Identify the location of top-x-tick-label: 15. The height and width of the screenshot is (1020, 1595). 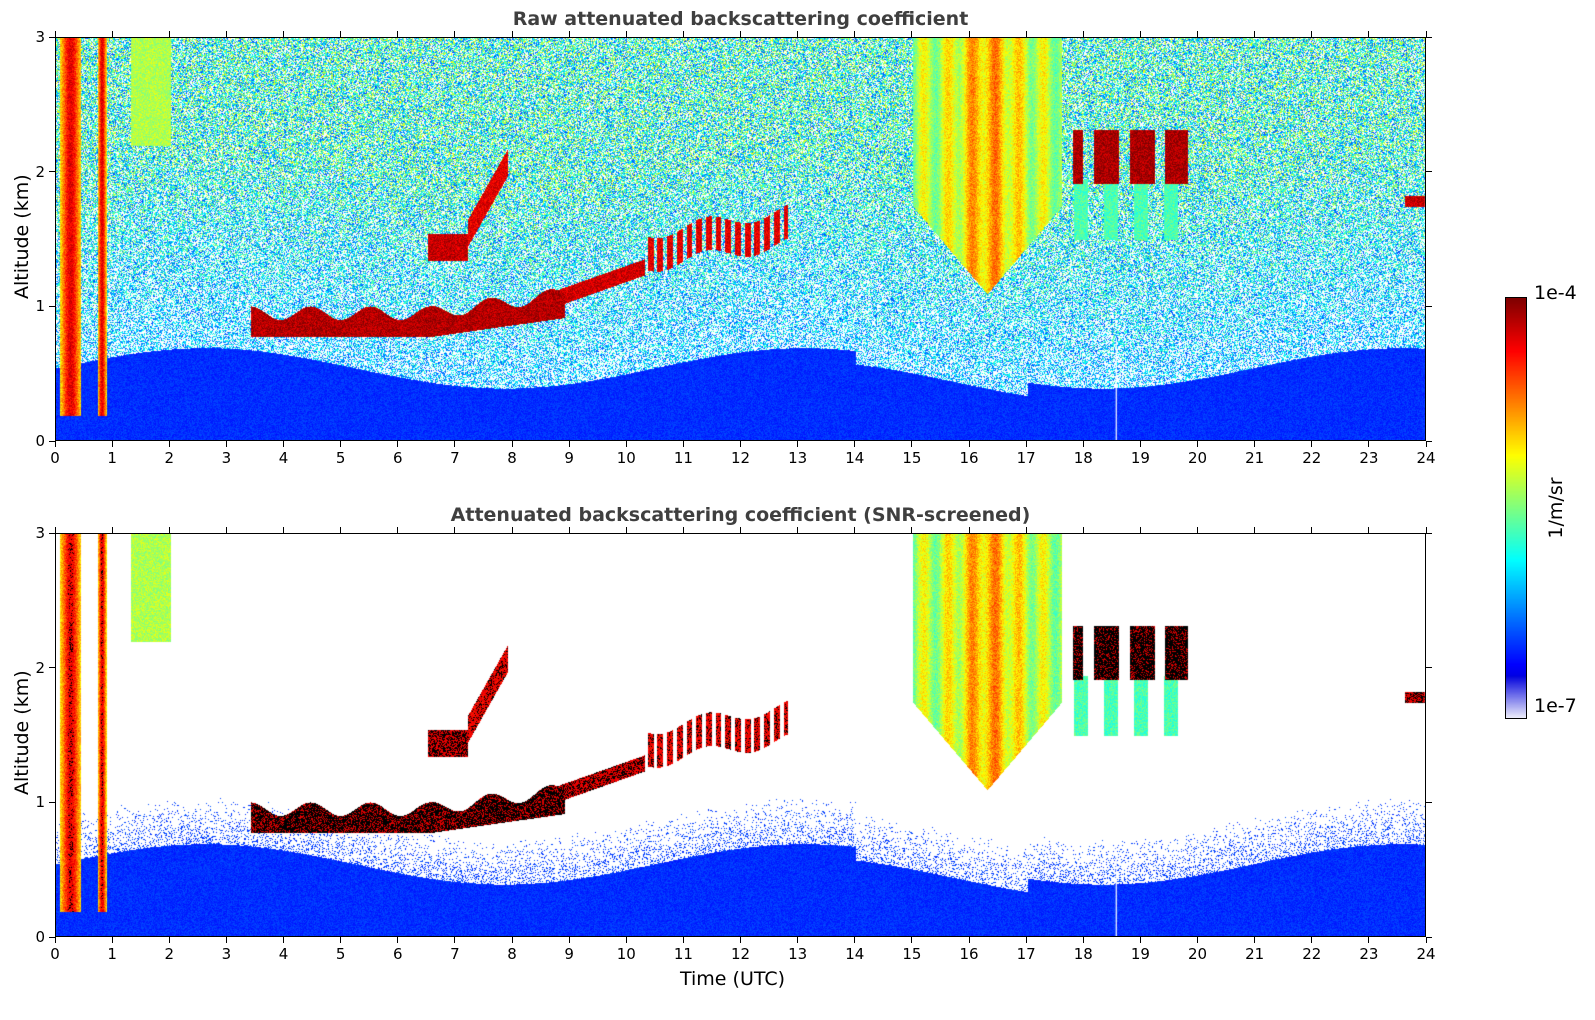
(912, 458).